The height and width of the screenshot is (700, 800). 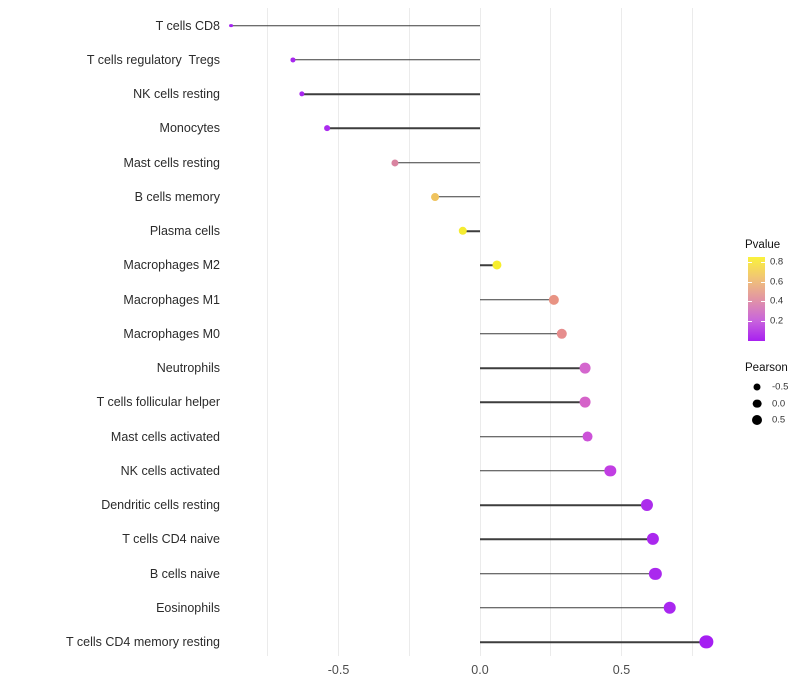 I want to click on category-label: Macrophages M0, so click(x=171, y=333).